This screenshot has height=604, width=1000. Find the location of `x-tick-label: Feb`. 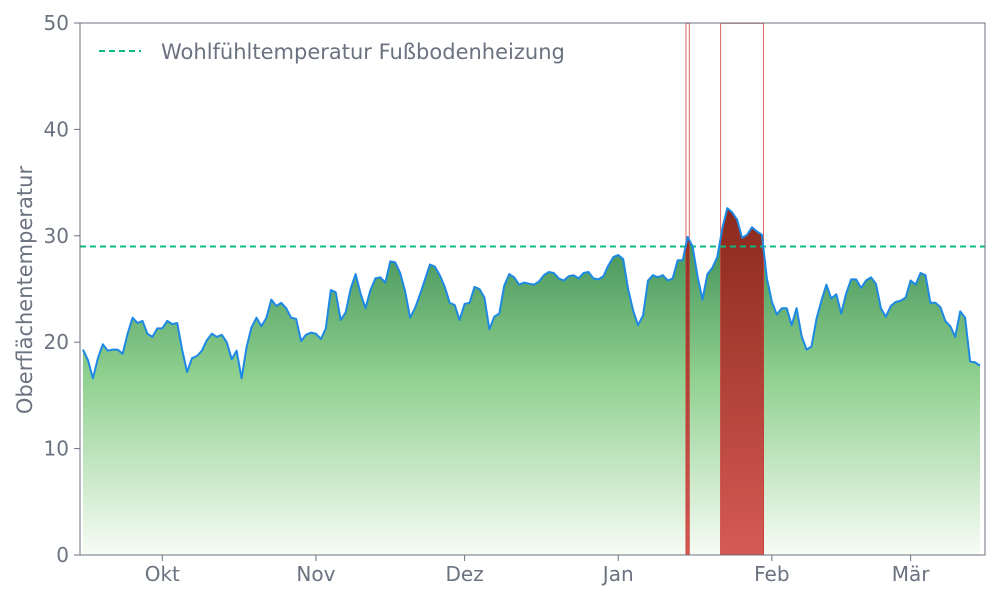

x-tick-label: Feb is located at coordinates (771, 574).